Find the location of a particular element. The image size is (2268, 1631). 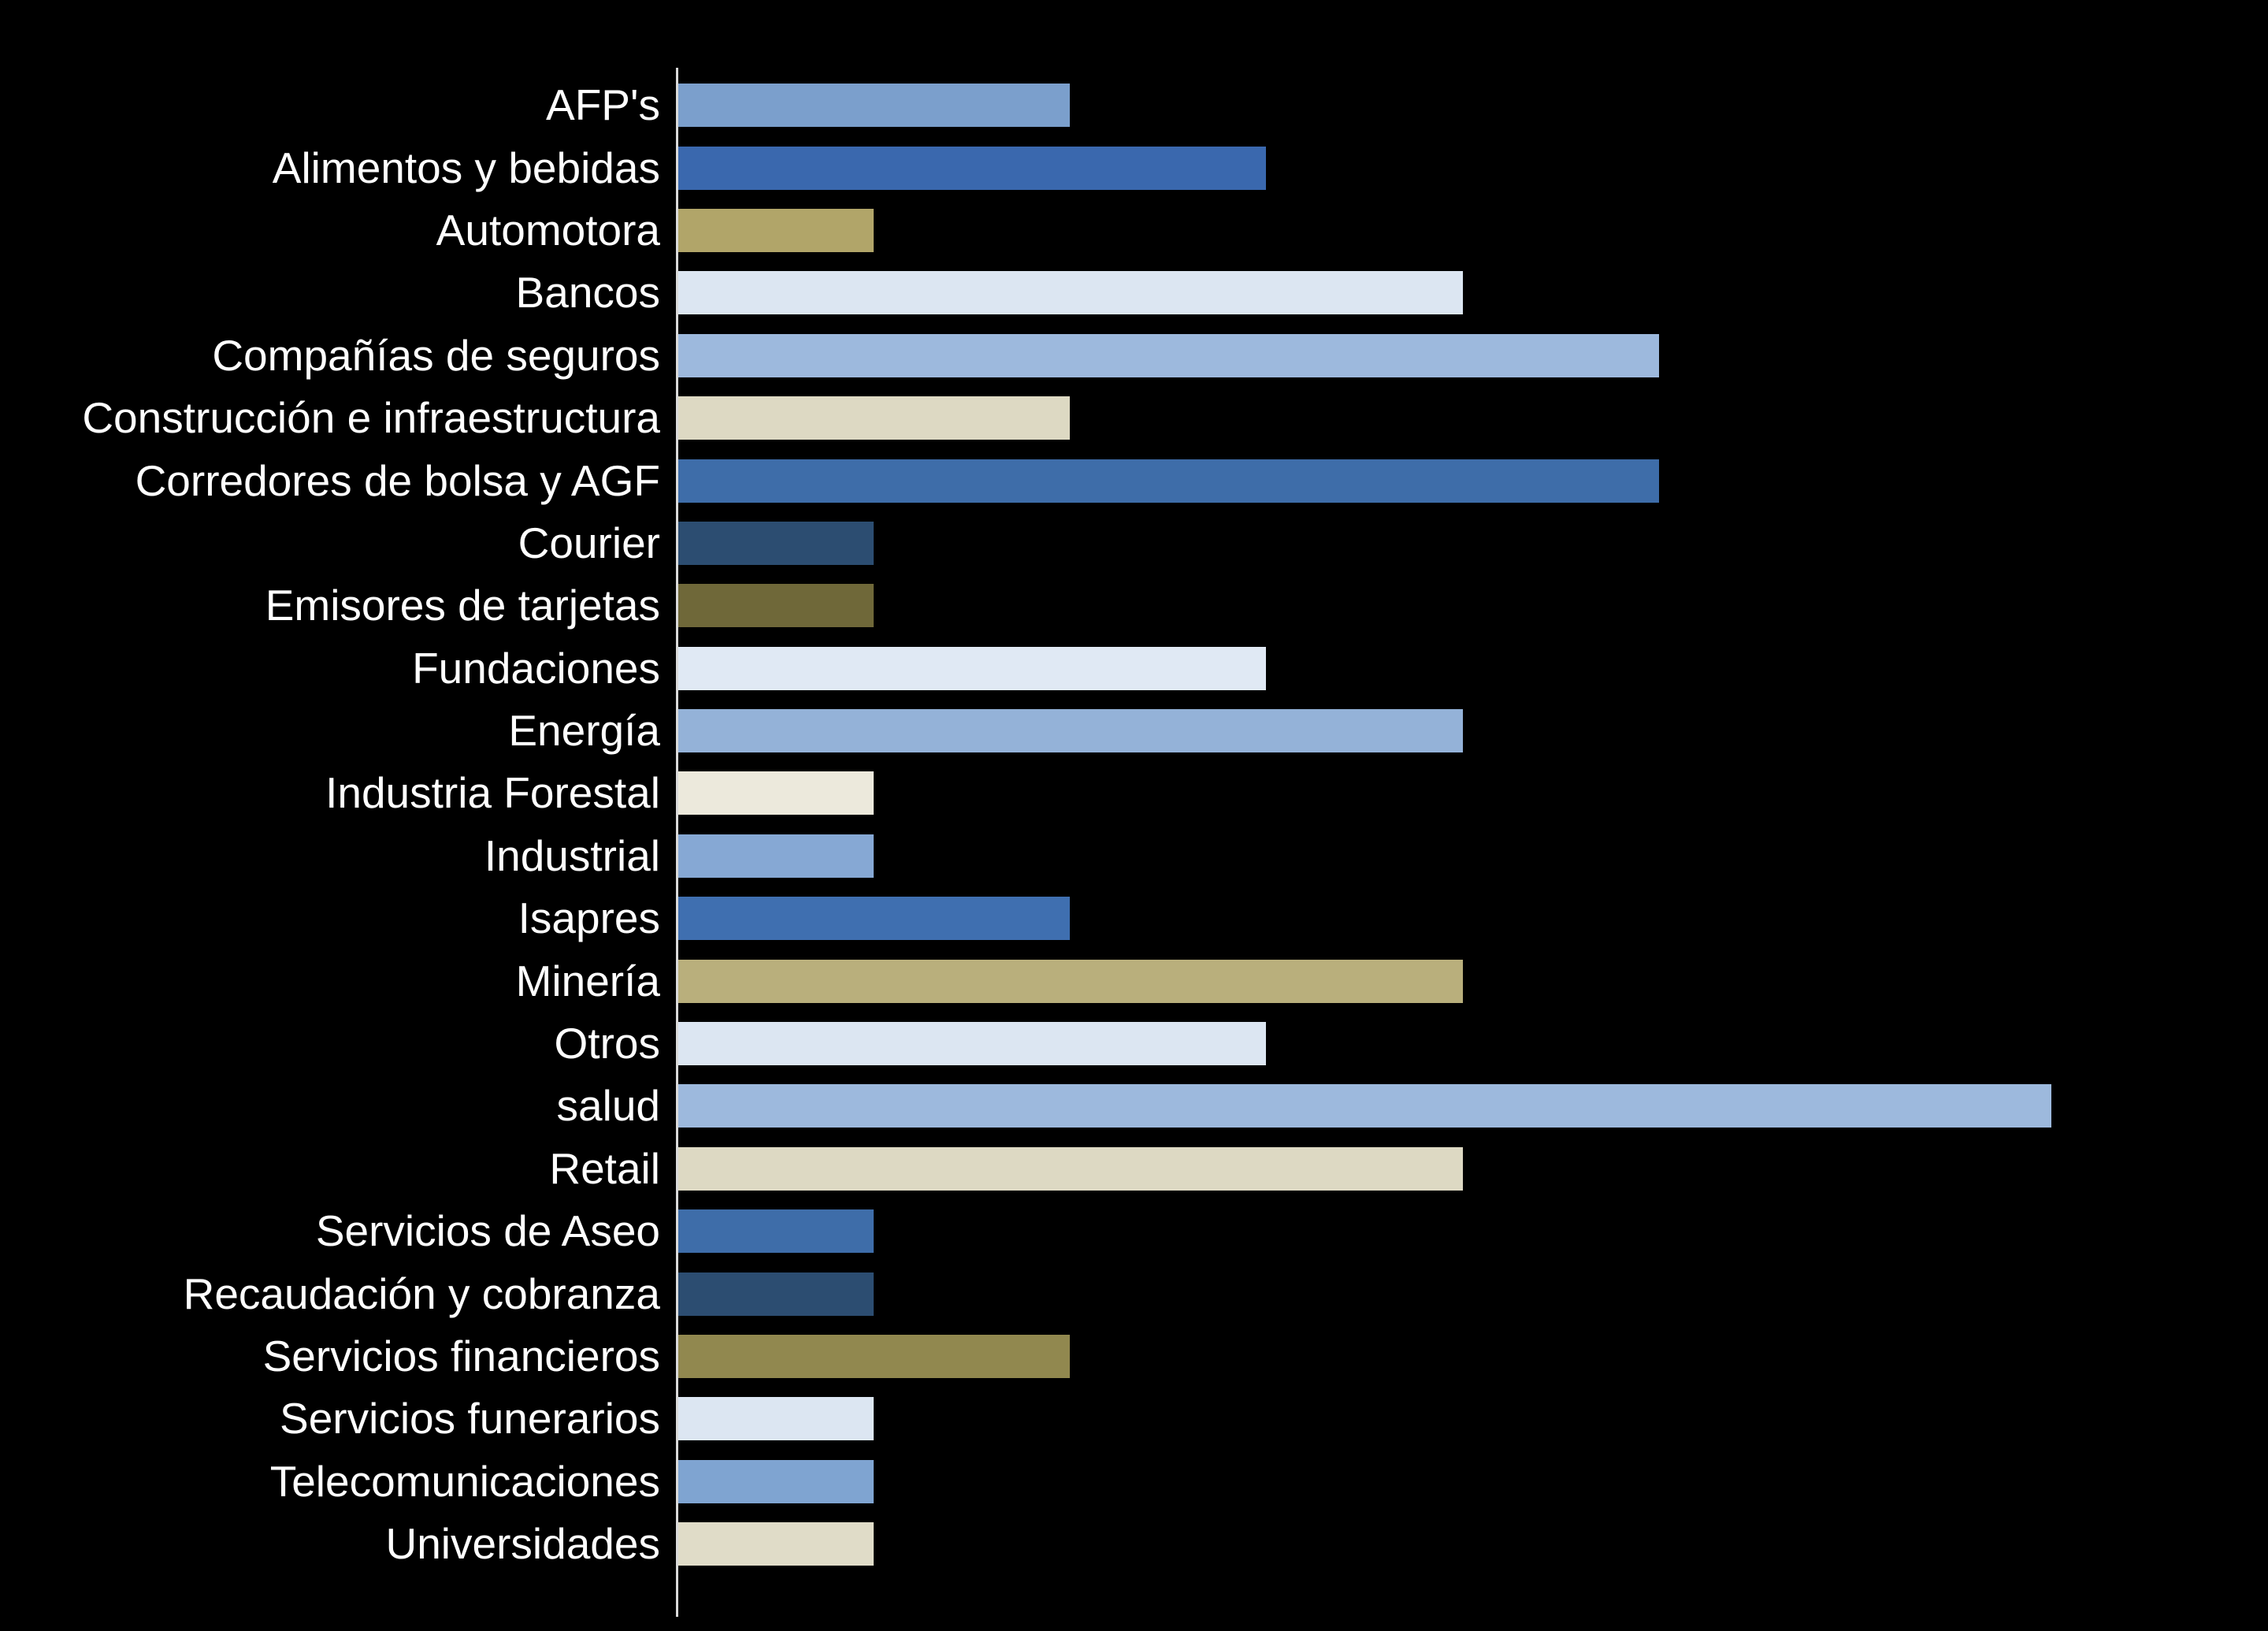

category-label: Retail is located at coordinates (604, 1168).